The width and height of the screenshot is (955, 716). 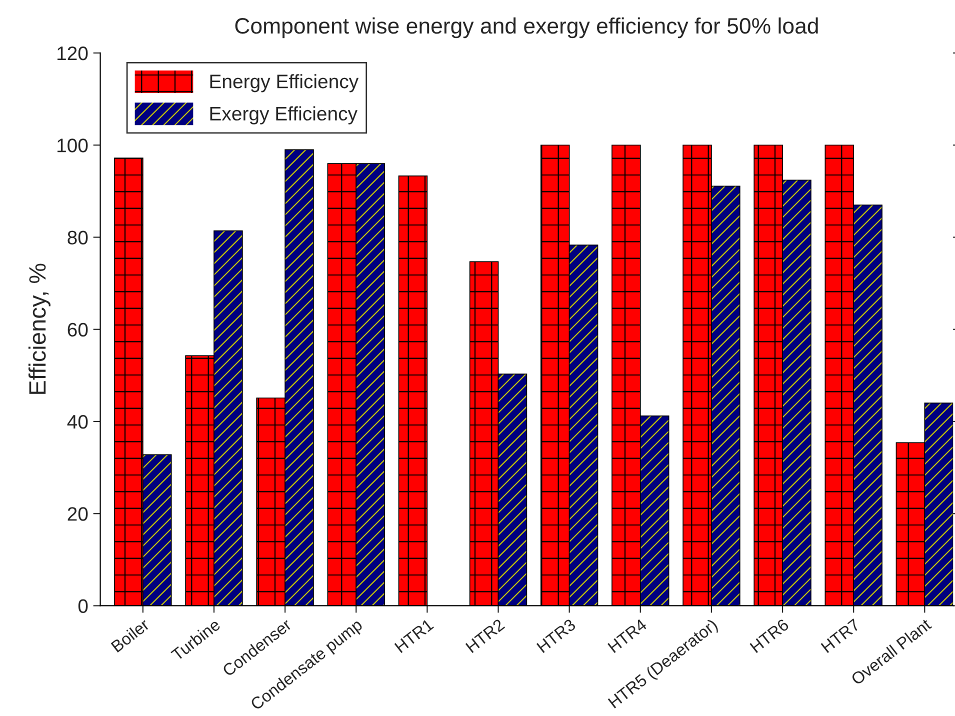 What do you see at coordinates (77, 421) in the screenshot?
I see `y-tick-label: 40` at bounding box center [77, 421].